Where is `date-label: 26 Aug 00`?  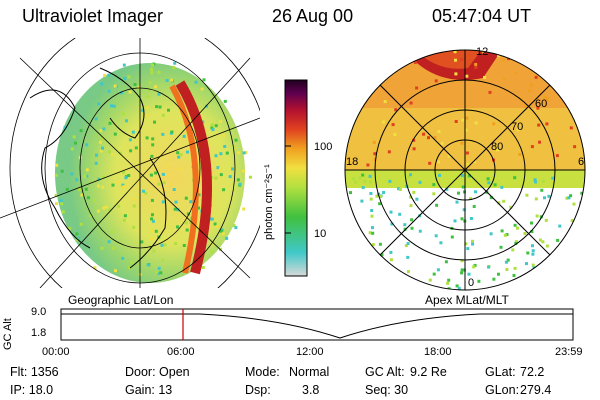 date-label: 26 Aug 00 is located at coordinates (313, 16).